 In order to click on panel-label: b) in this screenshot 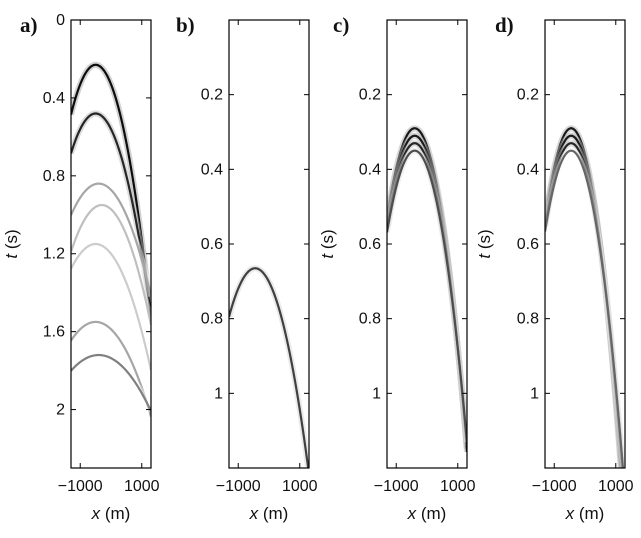, I will do `click(185, 25)`.